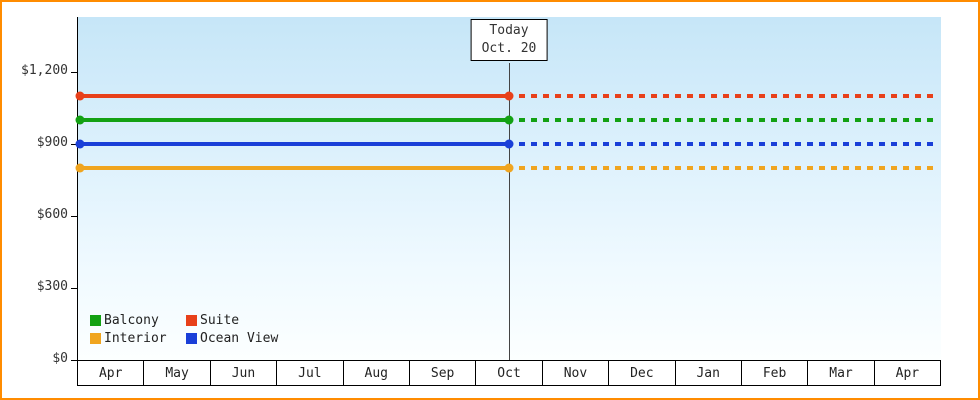 Image resolution: width=980 pixels, height=400 pixels. Describe the element at coordinates (131, 320) in the screenshot. I see `legend-label: Balcony` at that location.